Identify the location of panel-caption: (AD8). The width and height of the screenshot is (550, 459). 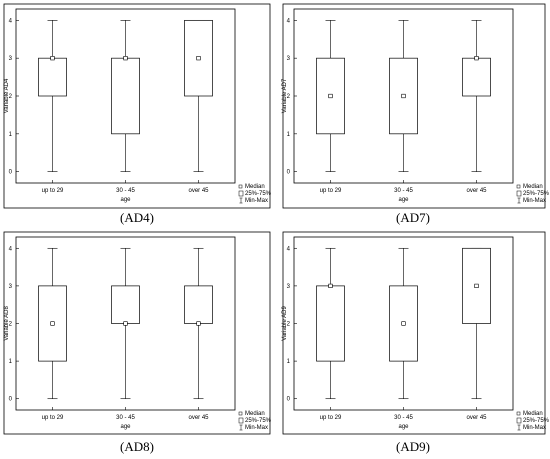
(137, 446).